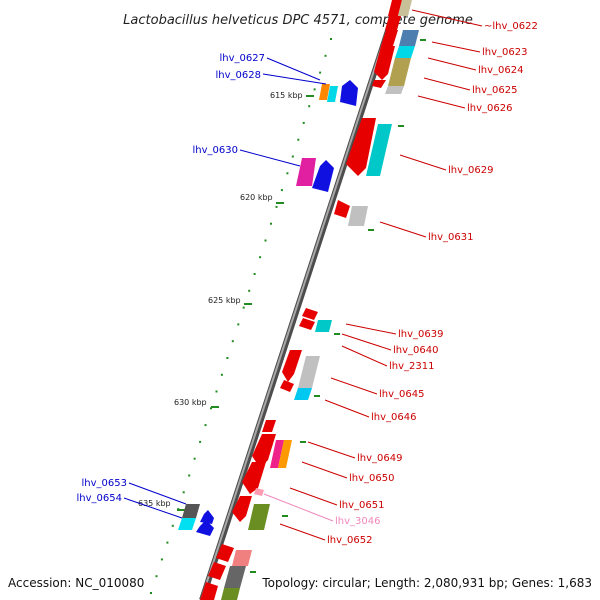  Describe the element at coordinates (349, 93) in the screenshot. I see `gene-block-lhv-0628b` at that location.